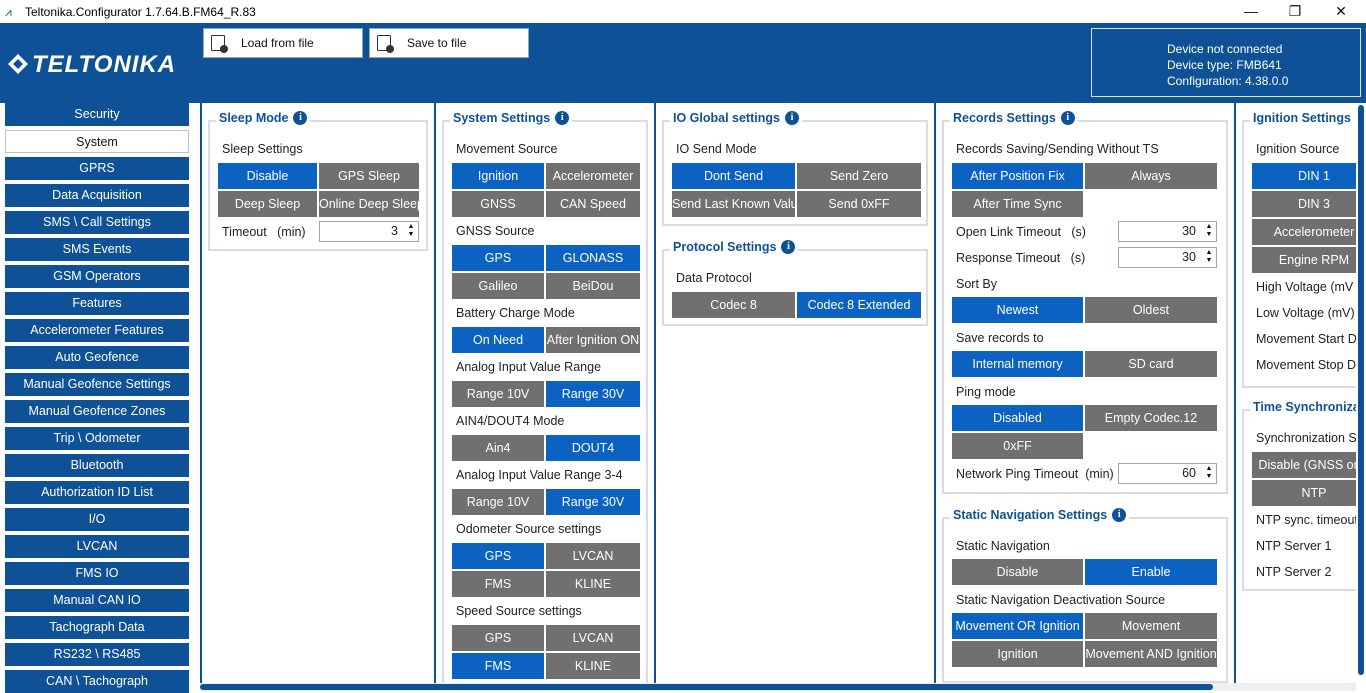  What do you see at coordinates (97, 357) in the screenshot?
I see `sidebar-item-auto-geofence: Auto Geofence` at bounding box center [97, 357].